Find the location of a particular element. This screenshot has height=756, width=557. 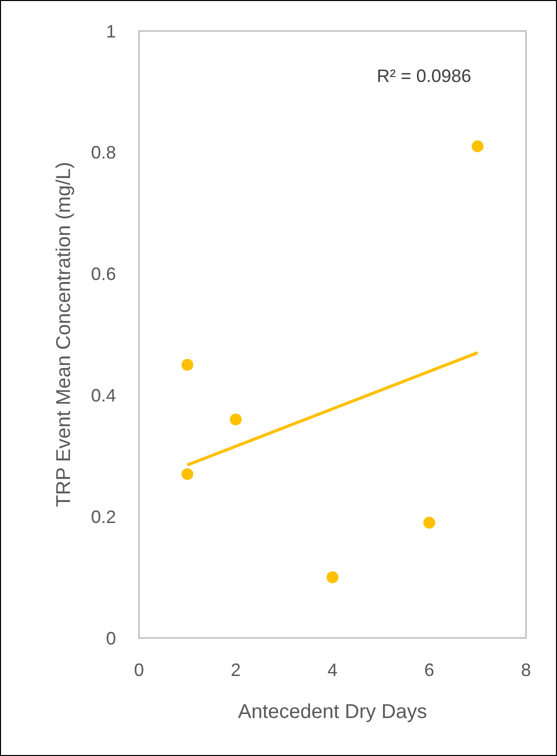

x-tick-label: 4 is located at coordinates (332, 670).